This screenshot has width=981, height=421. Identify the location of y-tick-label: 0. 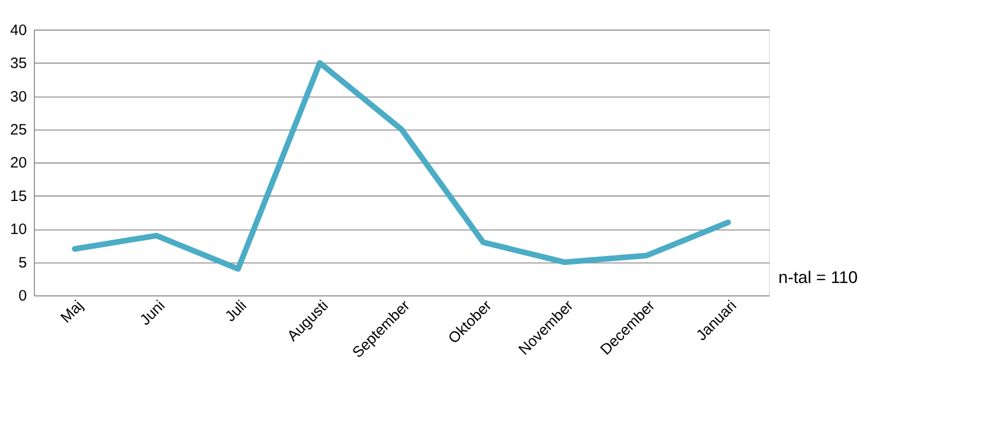
(22, 296).